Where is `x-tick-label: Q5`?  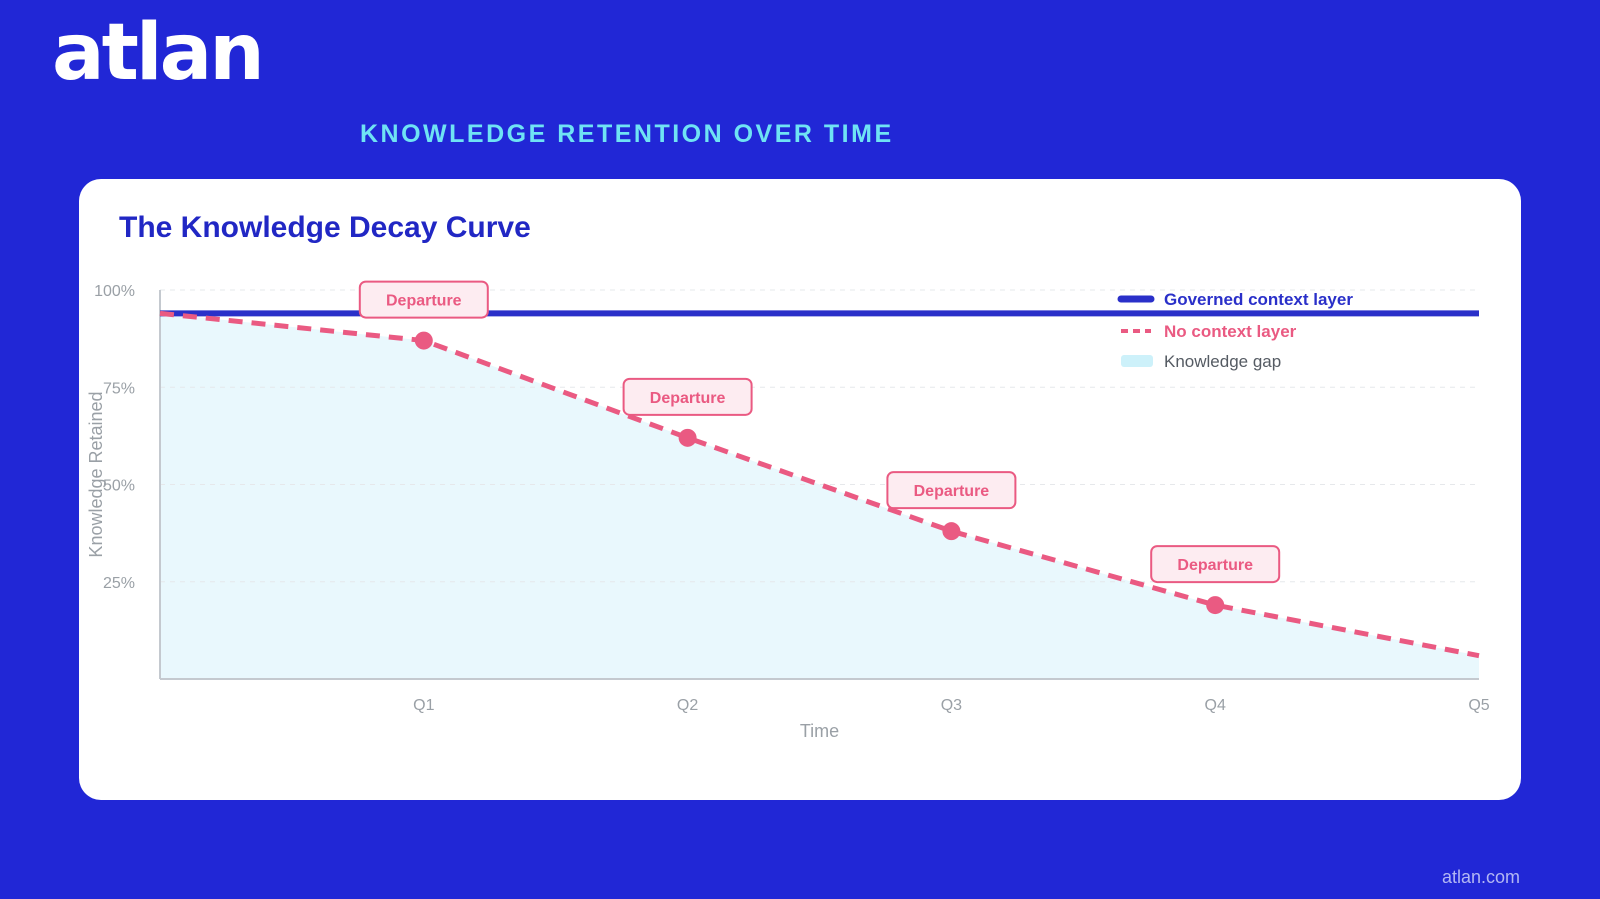 x-tick-label: Q5 is located at coordinates (1478, 705).